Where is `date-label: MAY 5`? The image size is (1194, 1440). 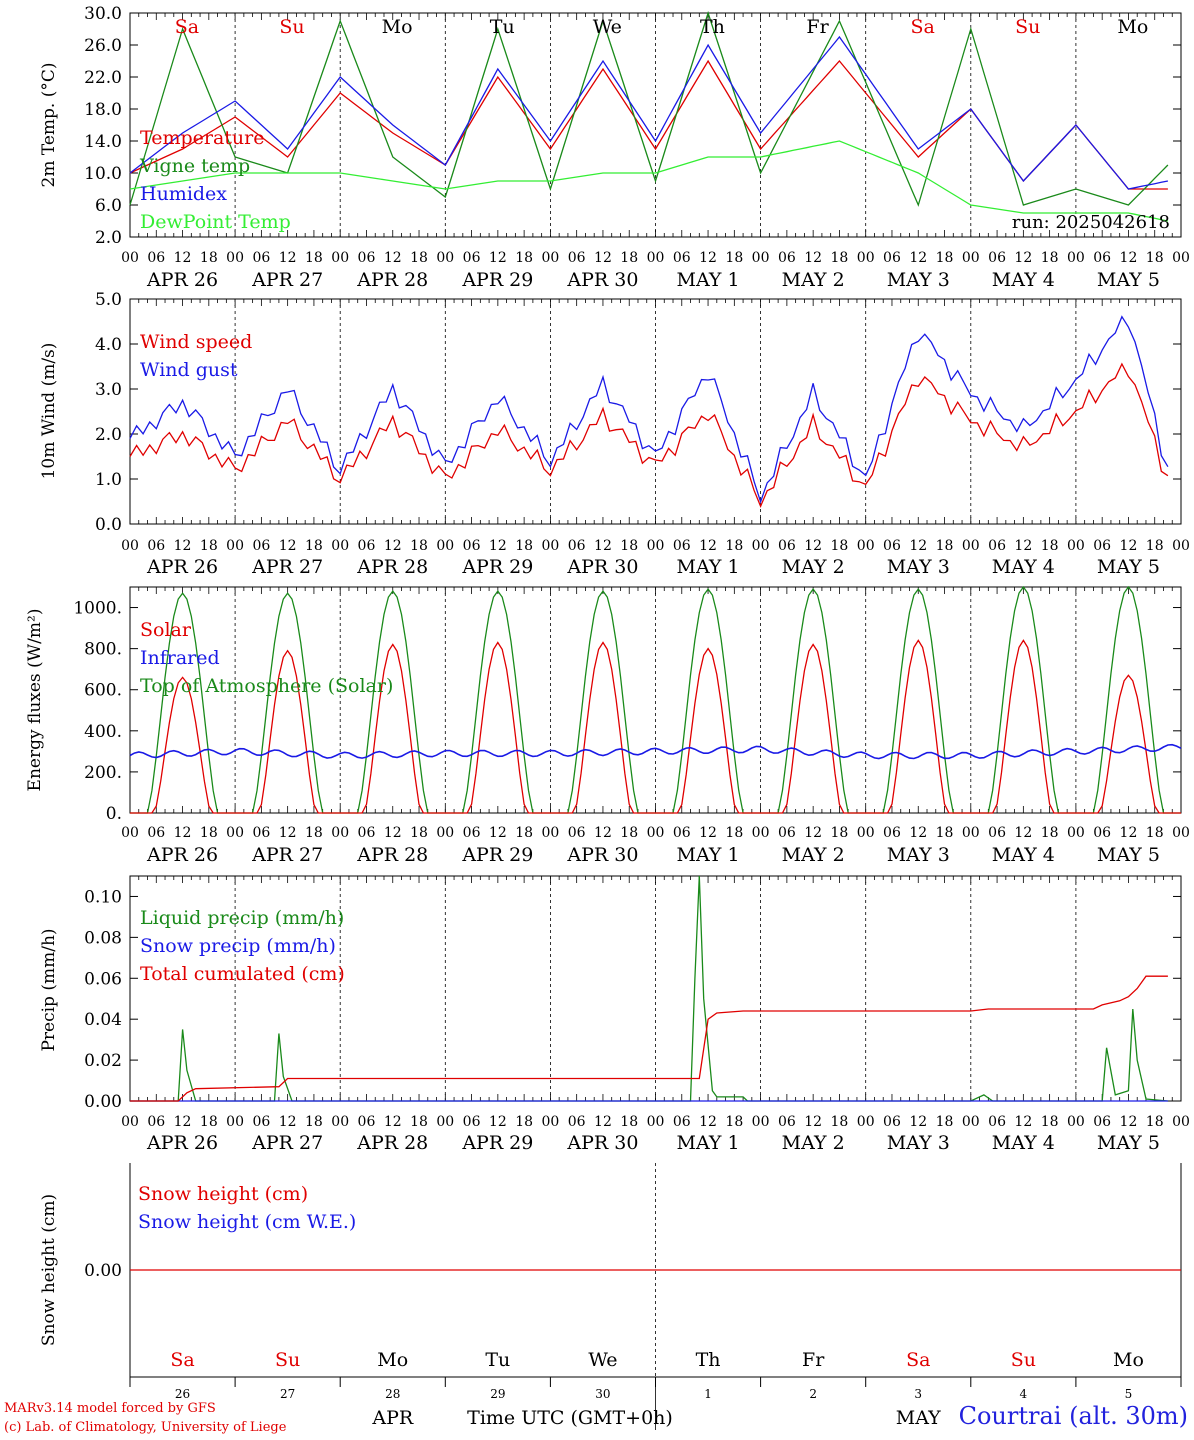
date-label: MAY 5 is located at coordinates (1128, 855).